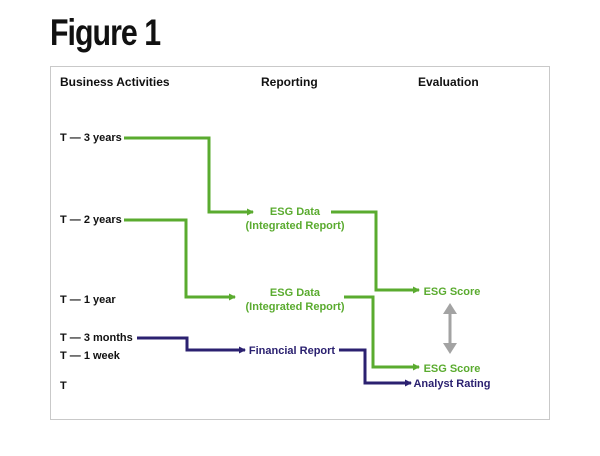 The width and height of the screenshot is (600, 456). I want to click on header-business-activities: Business Activities, so click(115, 82).